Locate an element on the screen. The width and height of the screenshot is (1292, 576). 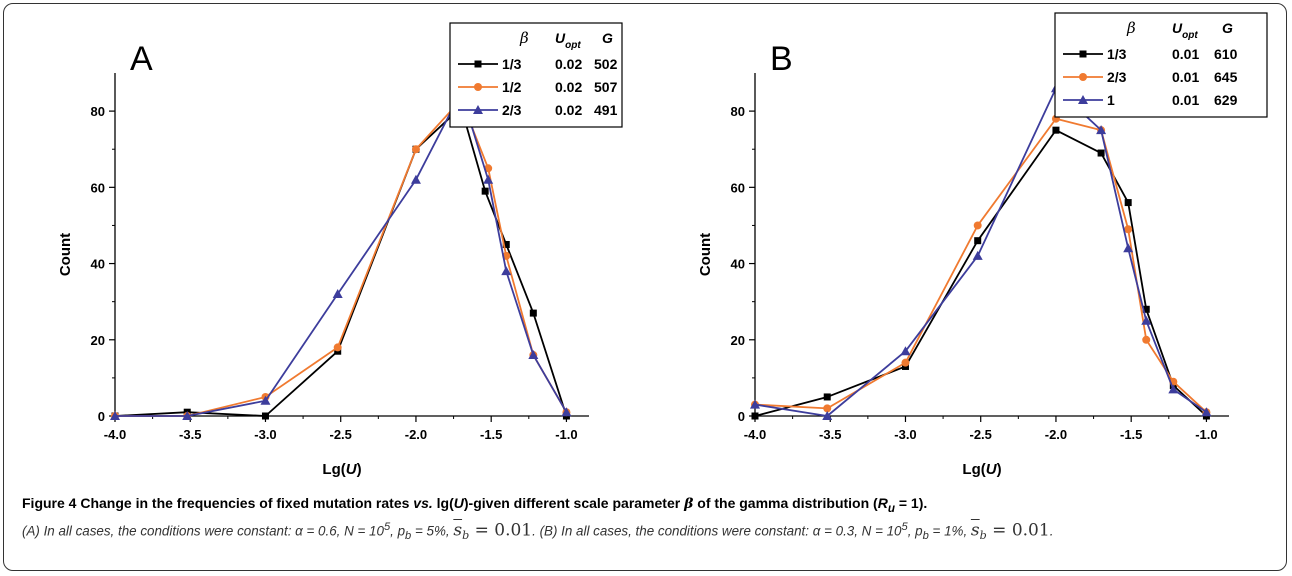
chart-0-x-tick-label: -3.0 is located at coordinates (265, 434).